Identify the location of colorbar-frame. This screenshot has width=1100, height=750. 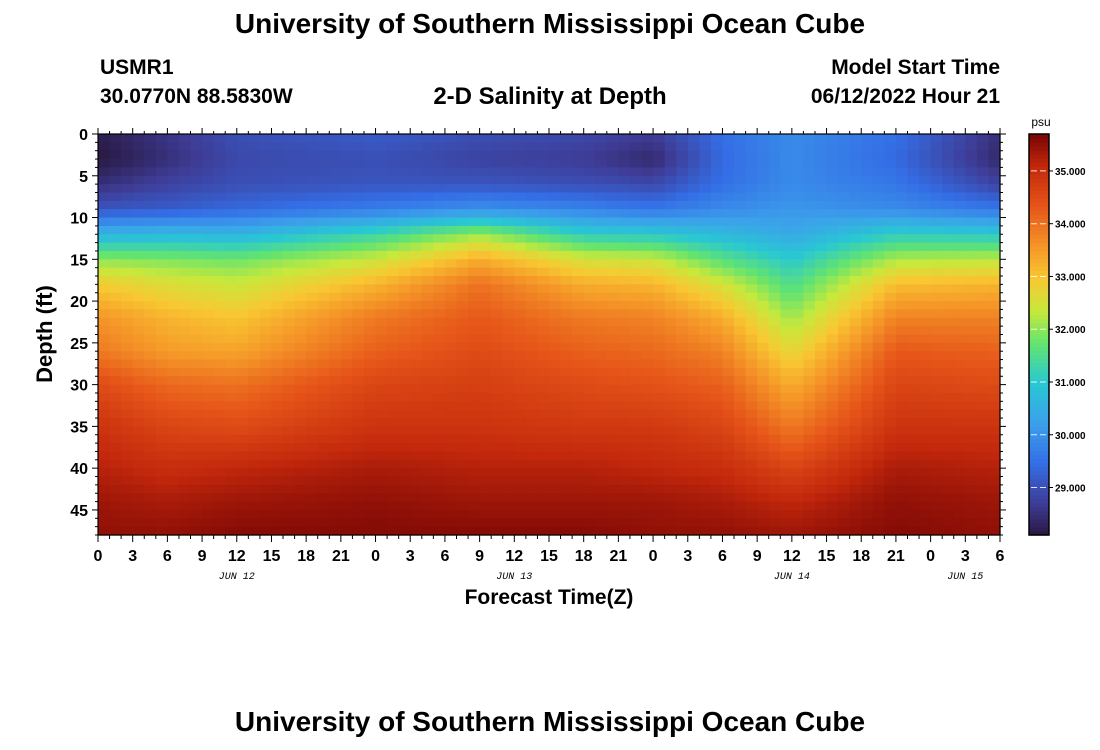
(1039, 334).